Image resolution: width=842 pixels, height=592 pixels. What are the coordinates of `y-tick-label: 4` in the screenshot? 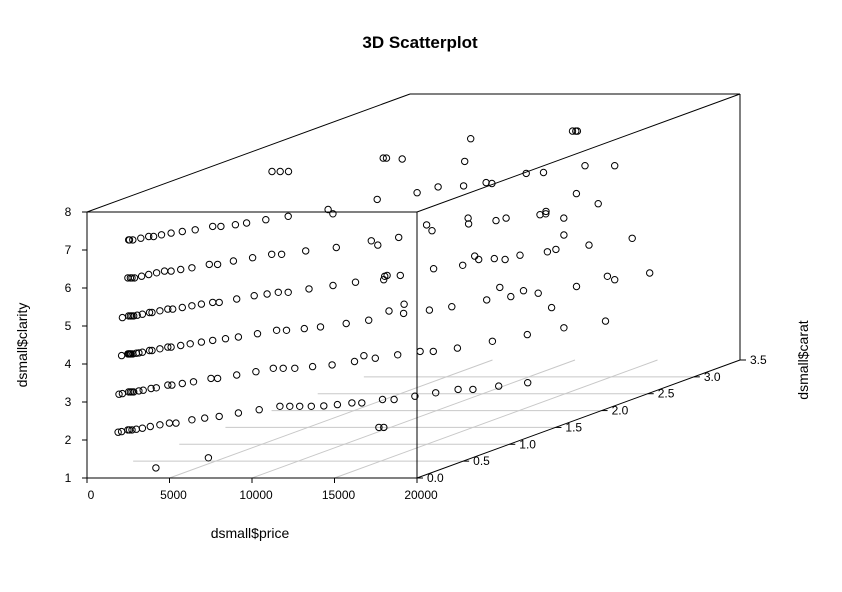 It's located at (68, 364).